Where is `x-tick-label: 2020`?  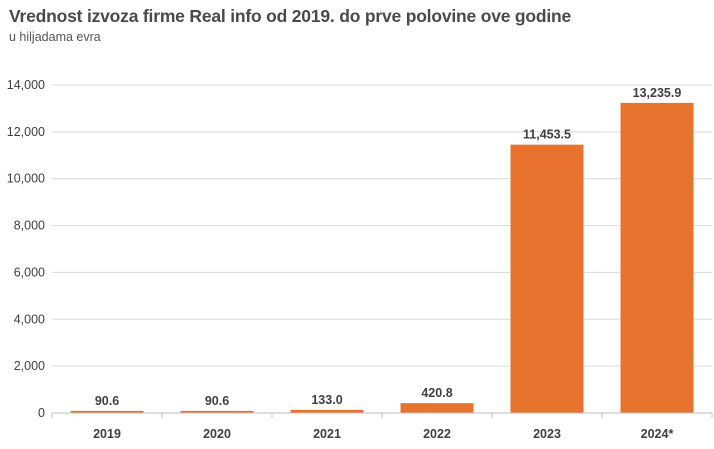
x-tick-label: 2020 is located at coordinates (217, 434).